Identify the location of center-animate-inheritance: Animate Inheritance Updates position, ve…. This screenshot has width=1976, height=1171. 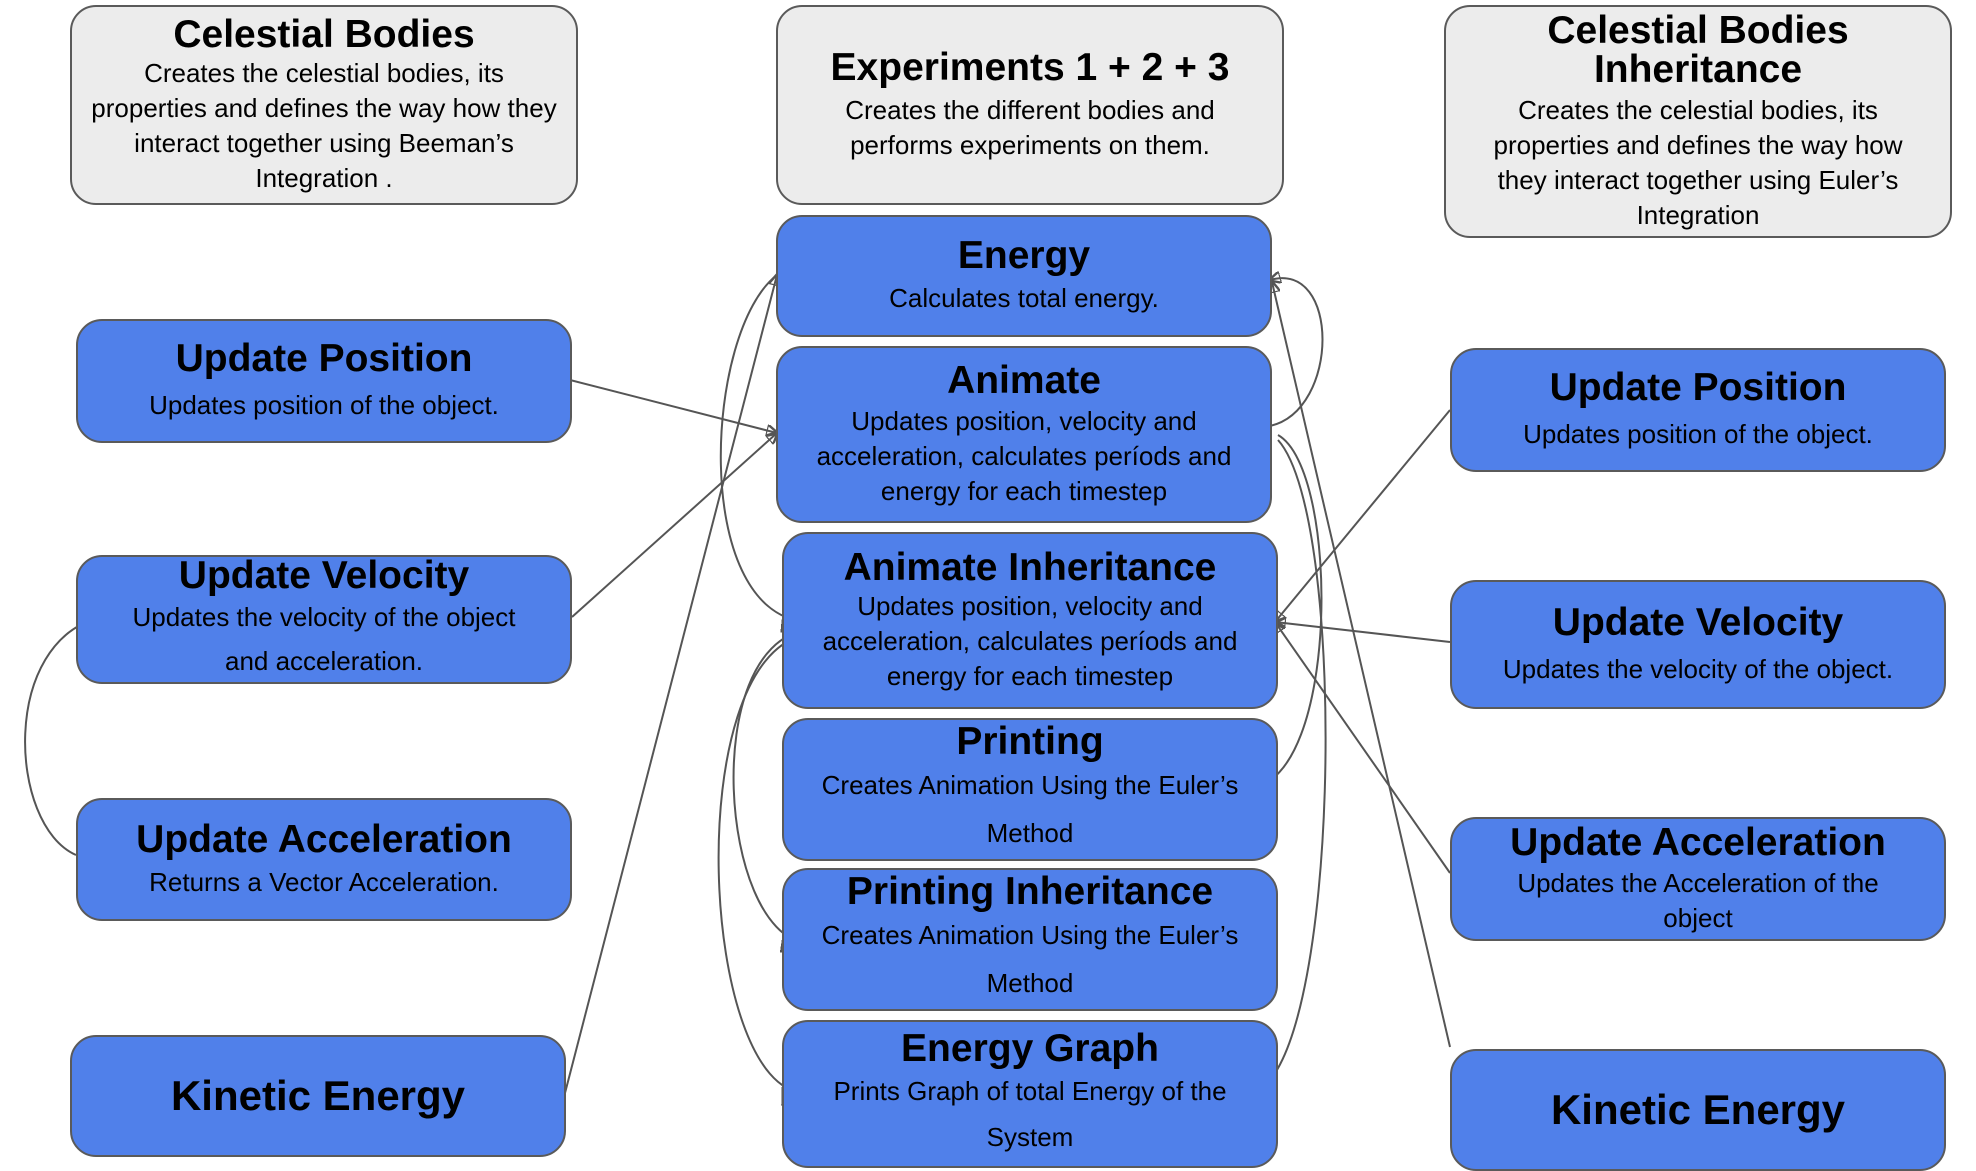
(1030, 620).